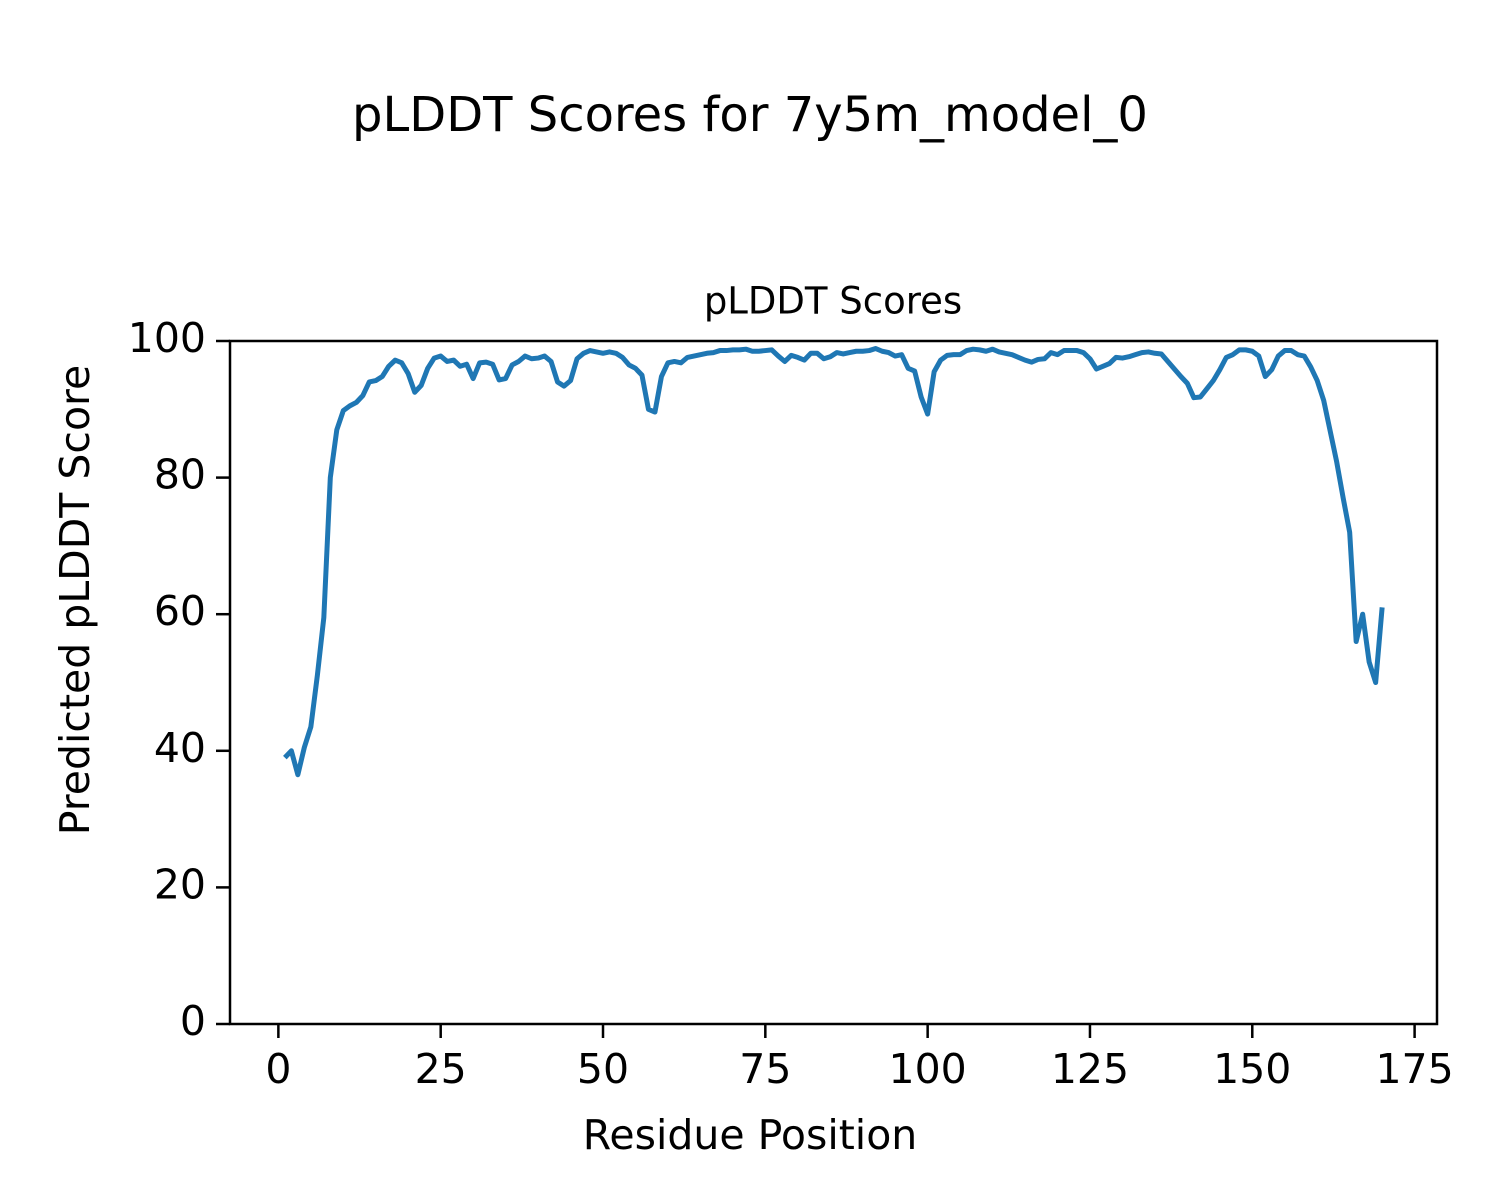  Describe the element at coordinates (833, 301) in the screenshot. I see `axes-title: pLDDT Scores` at that location.